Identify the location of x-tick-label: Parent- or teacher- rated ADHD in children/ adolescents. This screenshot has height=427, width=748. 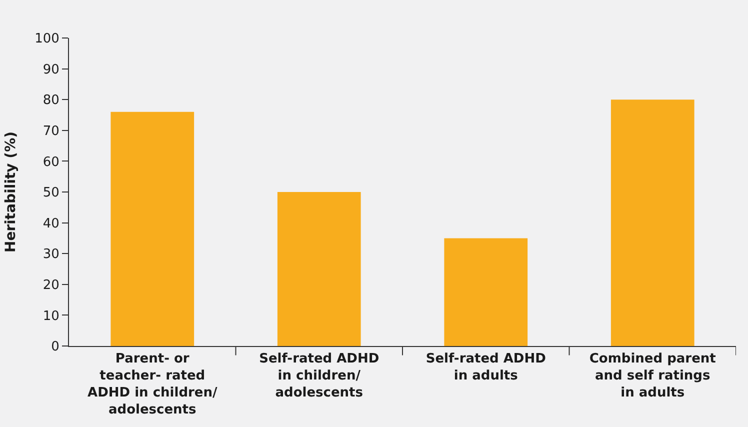
(153, 385).